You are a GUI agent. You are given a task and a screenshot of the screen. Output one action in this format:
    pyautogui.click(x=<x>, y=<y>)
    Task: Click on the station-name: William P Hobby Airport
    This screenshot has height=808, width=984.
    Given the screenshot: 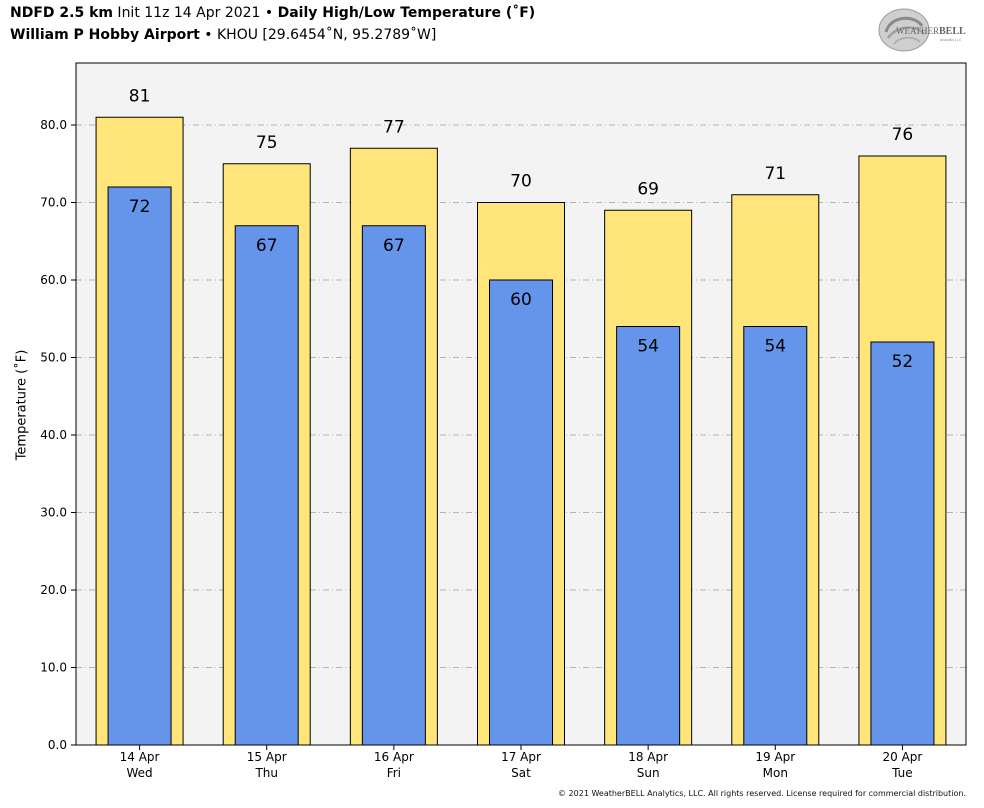 What is the action you would take?
    pyautogui.click(x=105, y=35)
    